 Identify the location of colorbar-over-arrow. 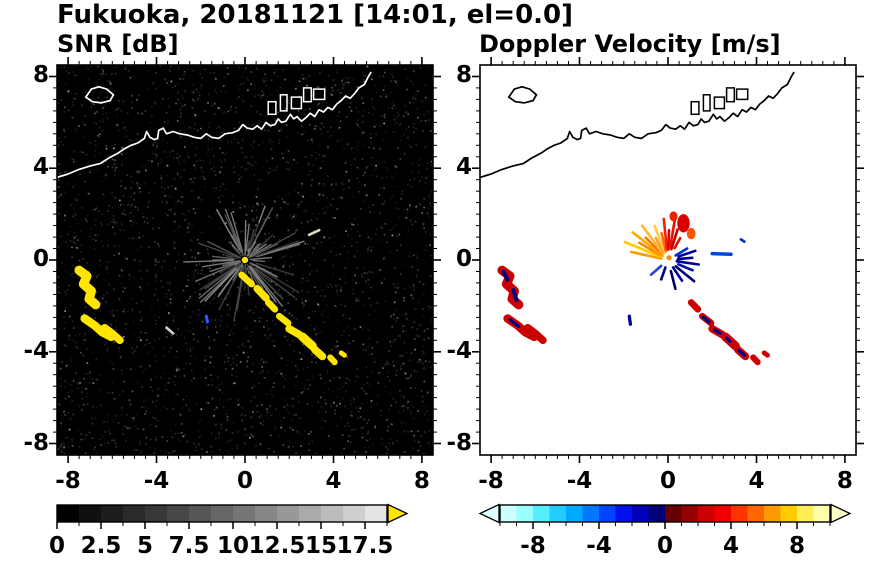
(398, 513).